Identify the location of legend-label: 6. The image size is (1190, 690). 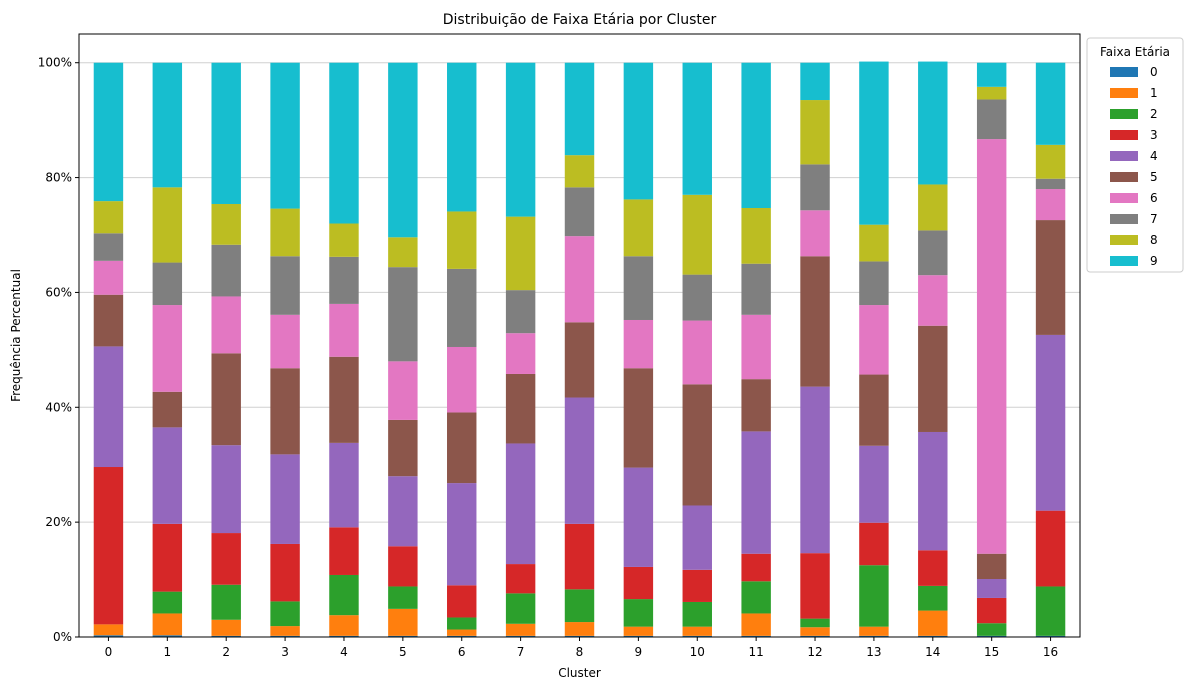
(1154, 198).